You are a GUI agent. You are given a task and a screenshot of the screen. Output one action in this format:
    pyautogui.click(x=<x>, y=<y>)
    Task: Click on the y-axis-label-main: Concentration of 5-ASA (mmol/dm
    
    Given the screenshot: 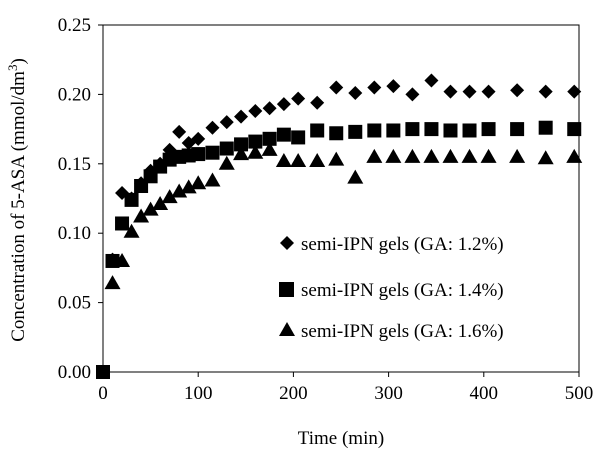 What is the action you would take?
    pyautogui.click(x=18, y=206)
    